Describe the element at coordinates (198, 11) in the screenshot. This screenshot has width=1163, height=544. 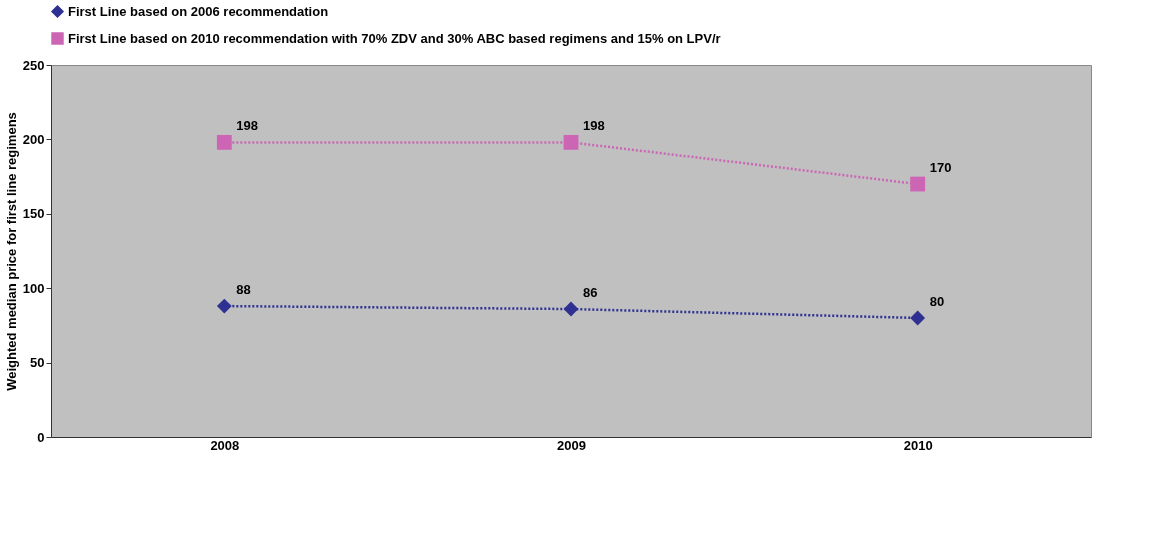
I see `legend-label: First Line based on 2006 recommendation` at that location.